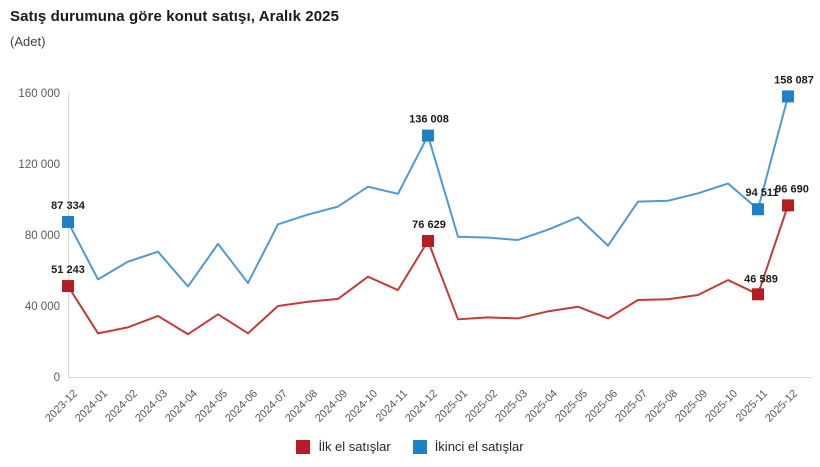 The image size is (820, 467). Describe the element at coordinates (761, 193) in the screenshot. I see `ikinci-el-data-label: 94 511` at that location.